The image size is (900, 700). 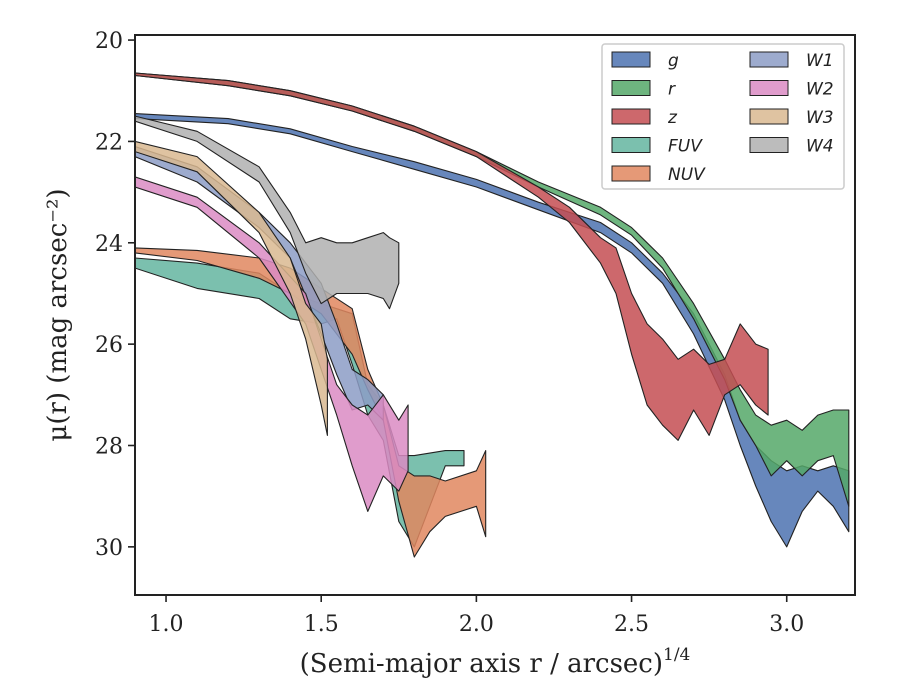 I want to click on series-band-w4, so click(x=267, y=212).